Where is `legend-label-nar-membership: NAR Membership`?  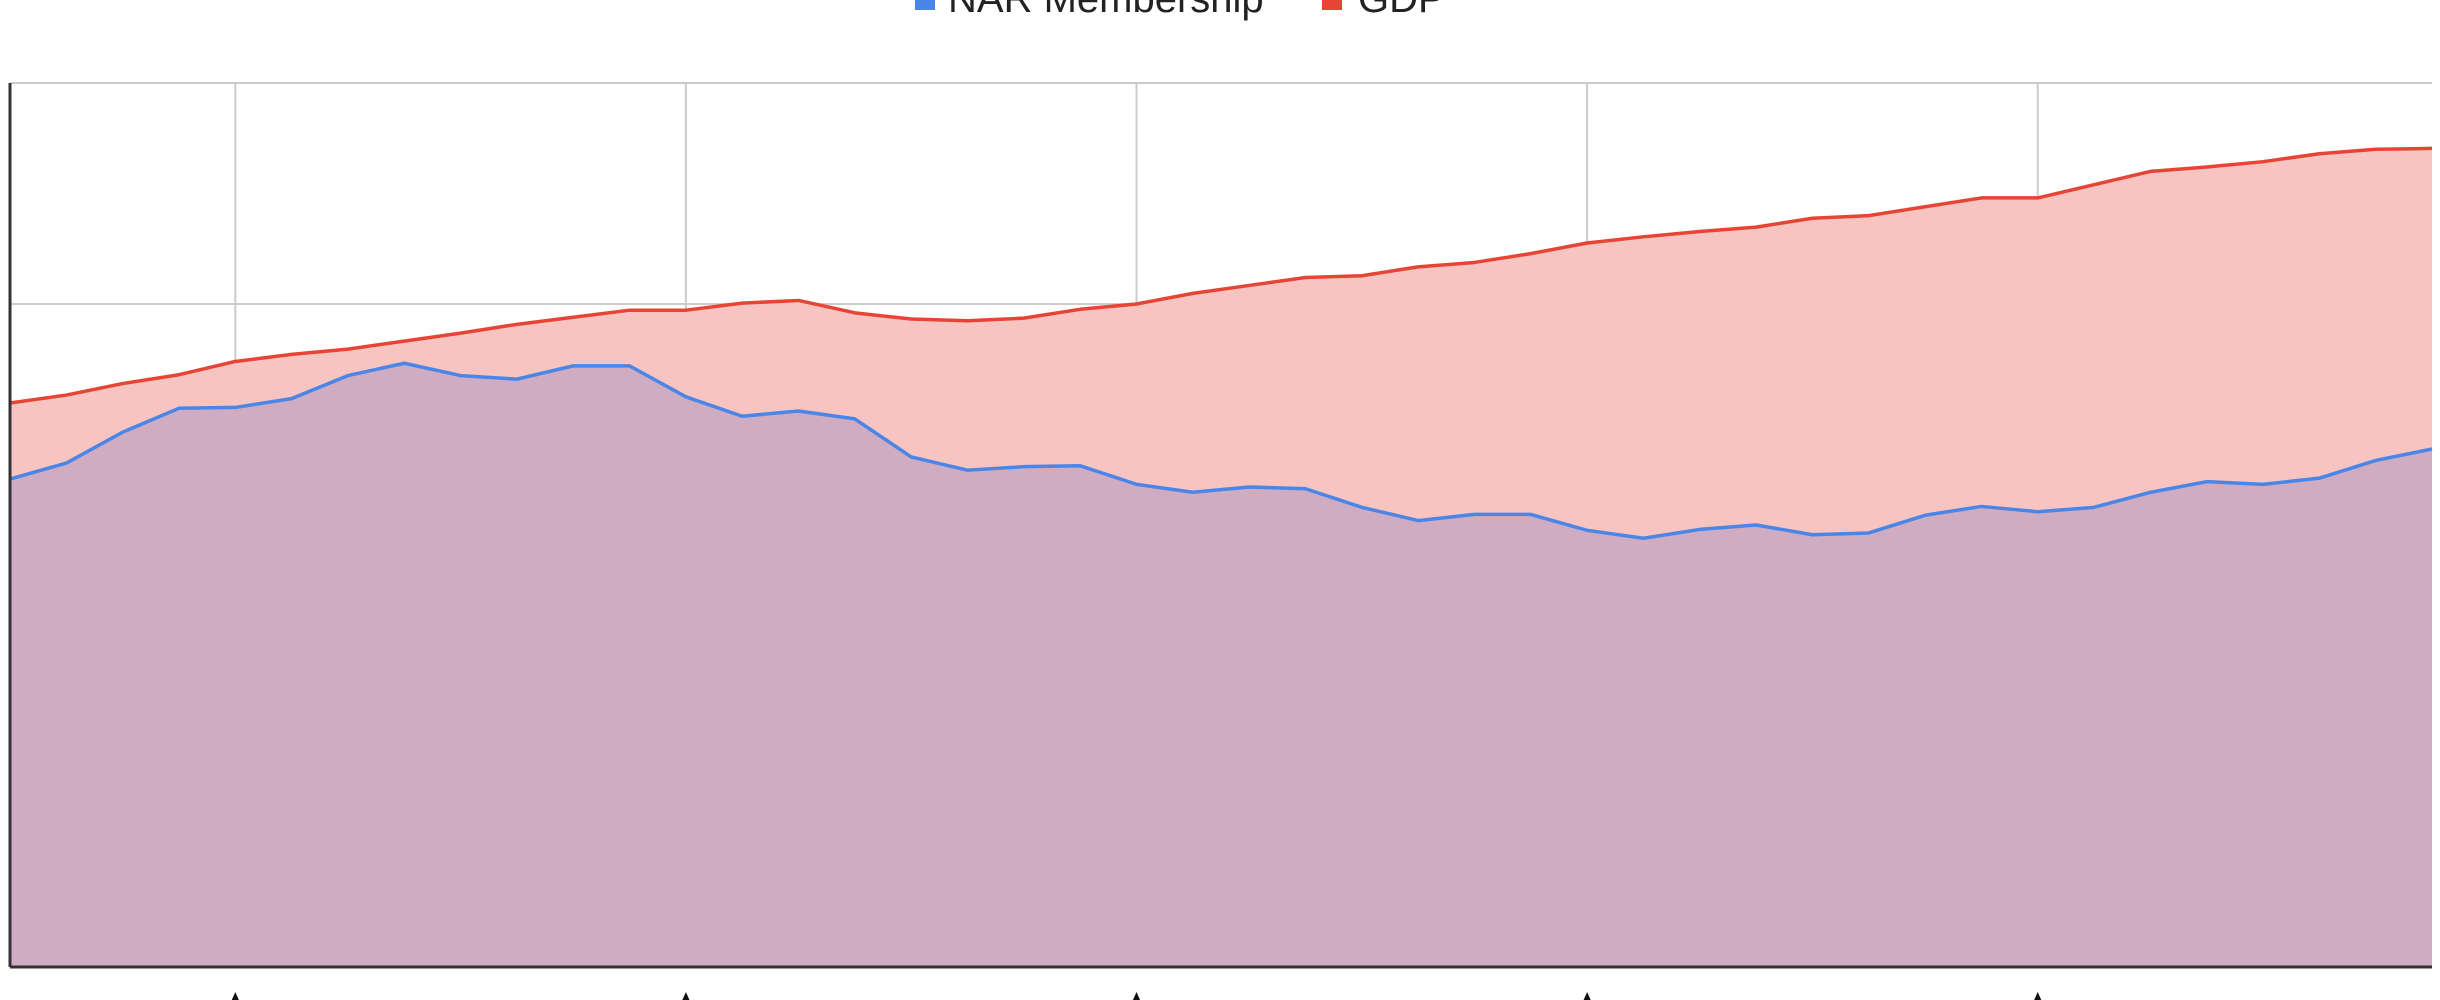 legend-label-nar-membership: NAR Membership is located at coordinates (1106, 10).